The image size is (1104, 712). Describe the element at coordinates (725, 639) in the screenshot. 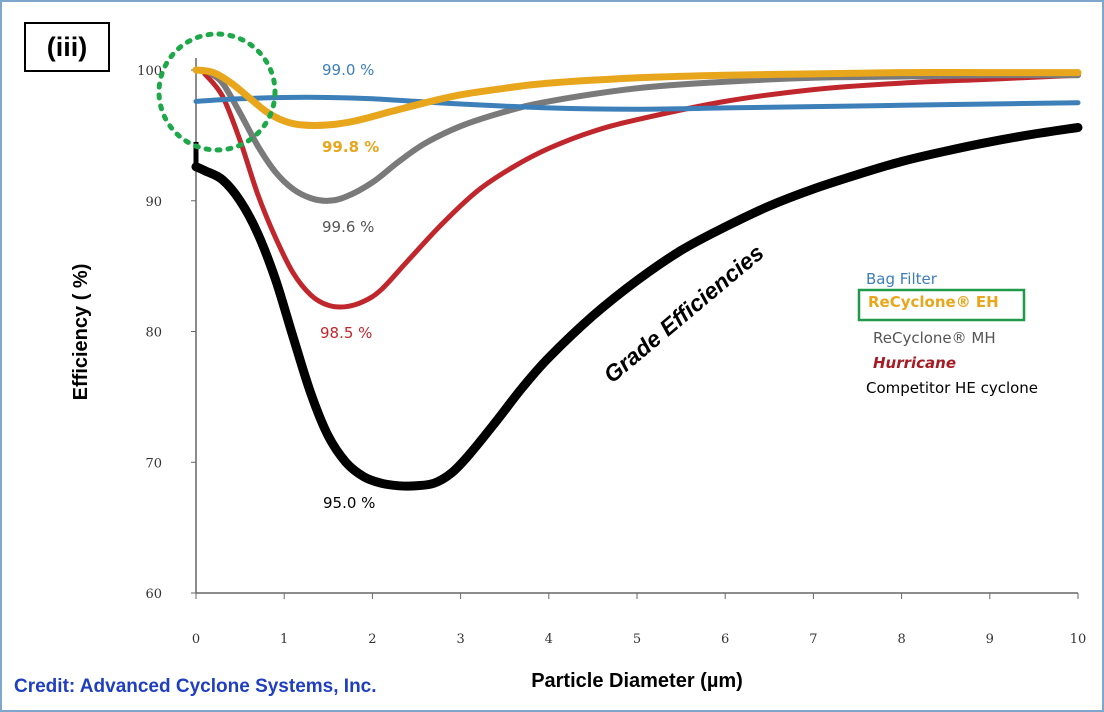

I see `x-tick-label: 6` at that location.